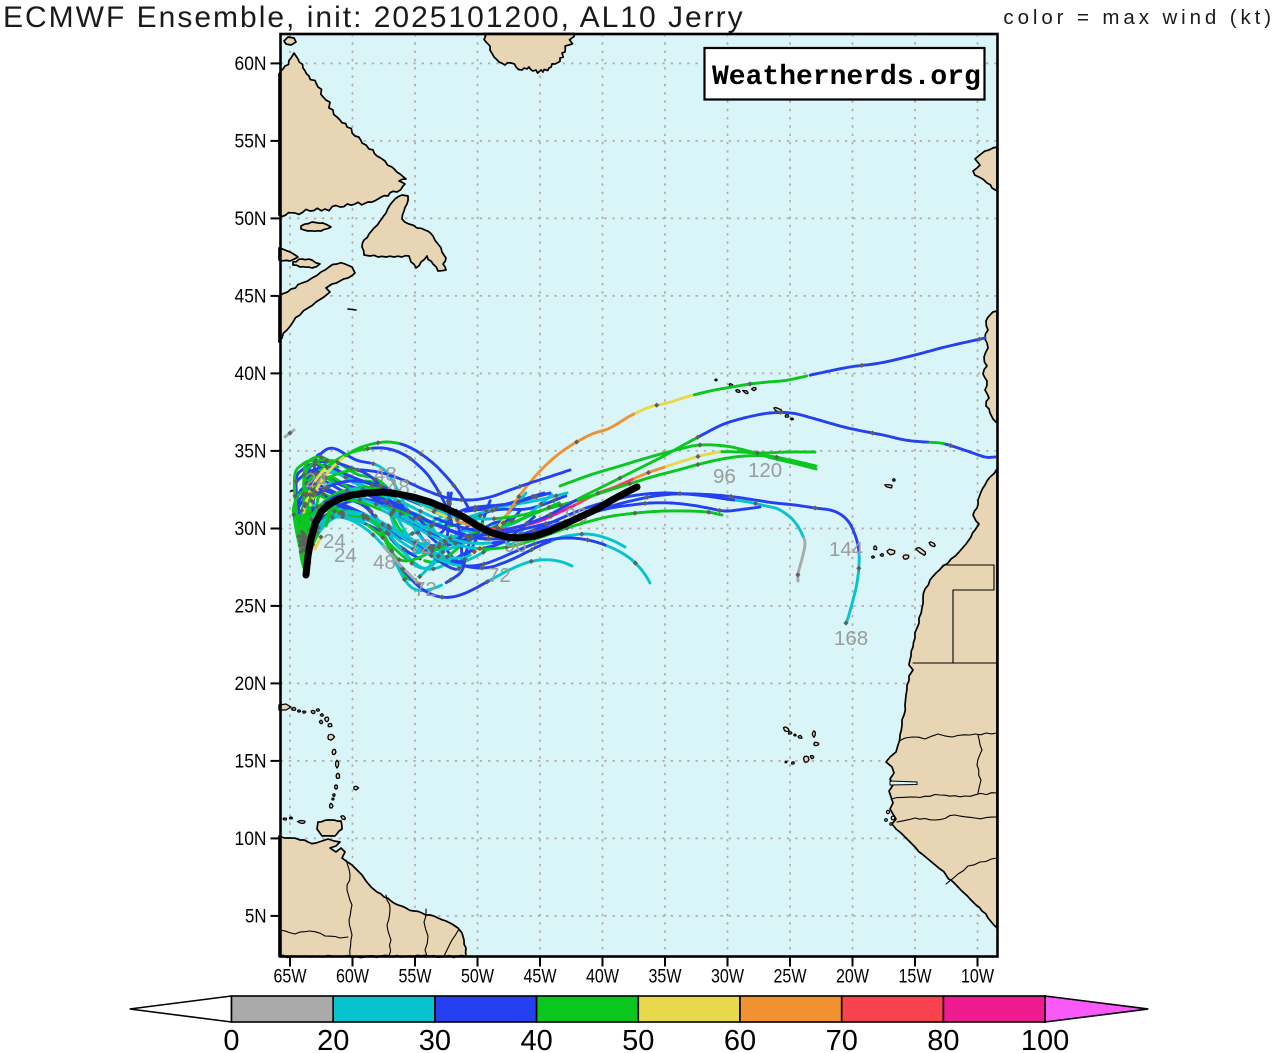  Describe the element at coordinates (846, 77) in the screenshot. I see `svg-text: Weathernerds.org` at that location.